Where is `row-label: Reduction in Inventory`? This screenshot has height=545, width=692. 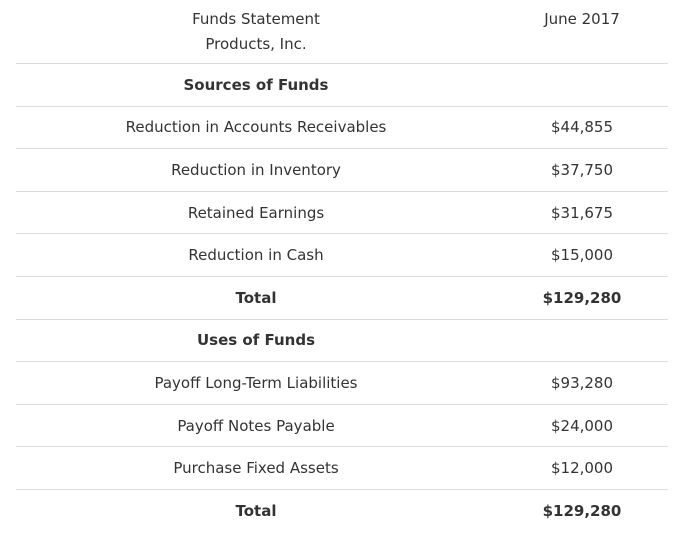 row-label: Reduction in Inventory is located at coordinates (256, 169).